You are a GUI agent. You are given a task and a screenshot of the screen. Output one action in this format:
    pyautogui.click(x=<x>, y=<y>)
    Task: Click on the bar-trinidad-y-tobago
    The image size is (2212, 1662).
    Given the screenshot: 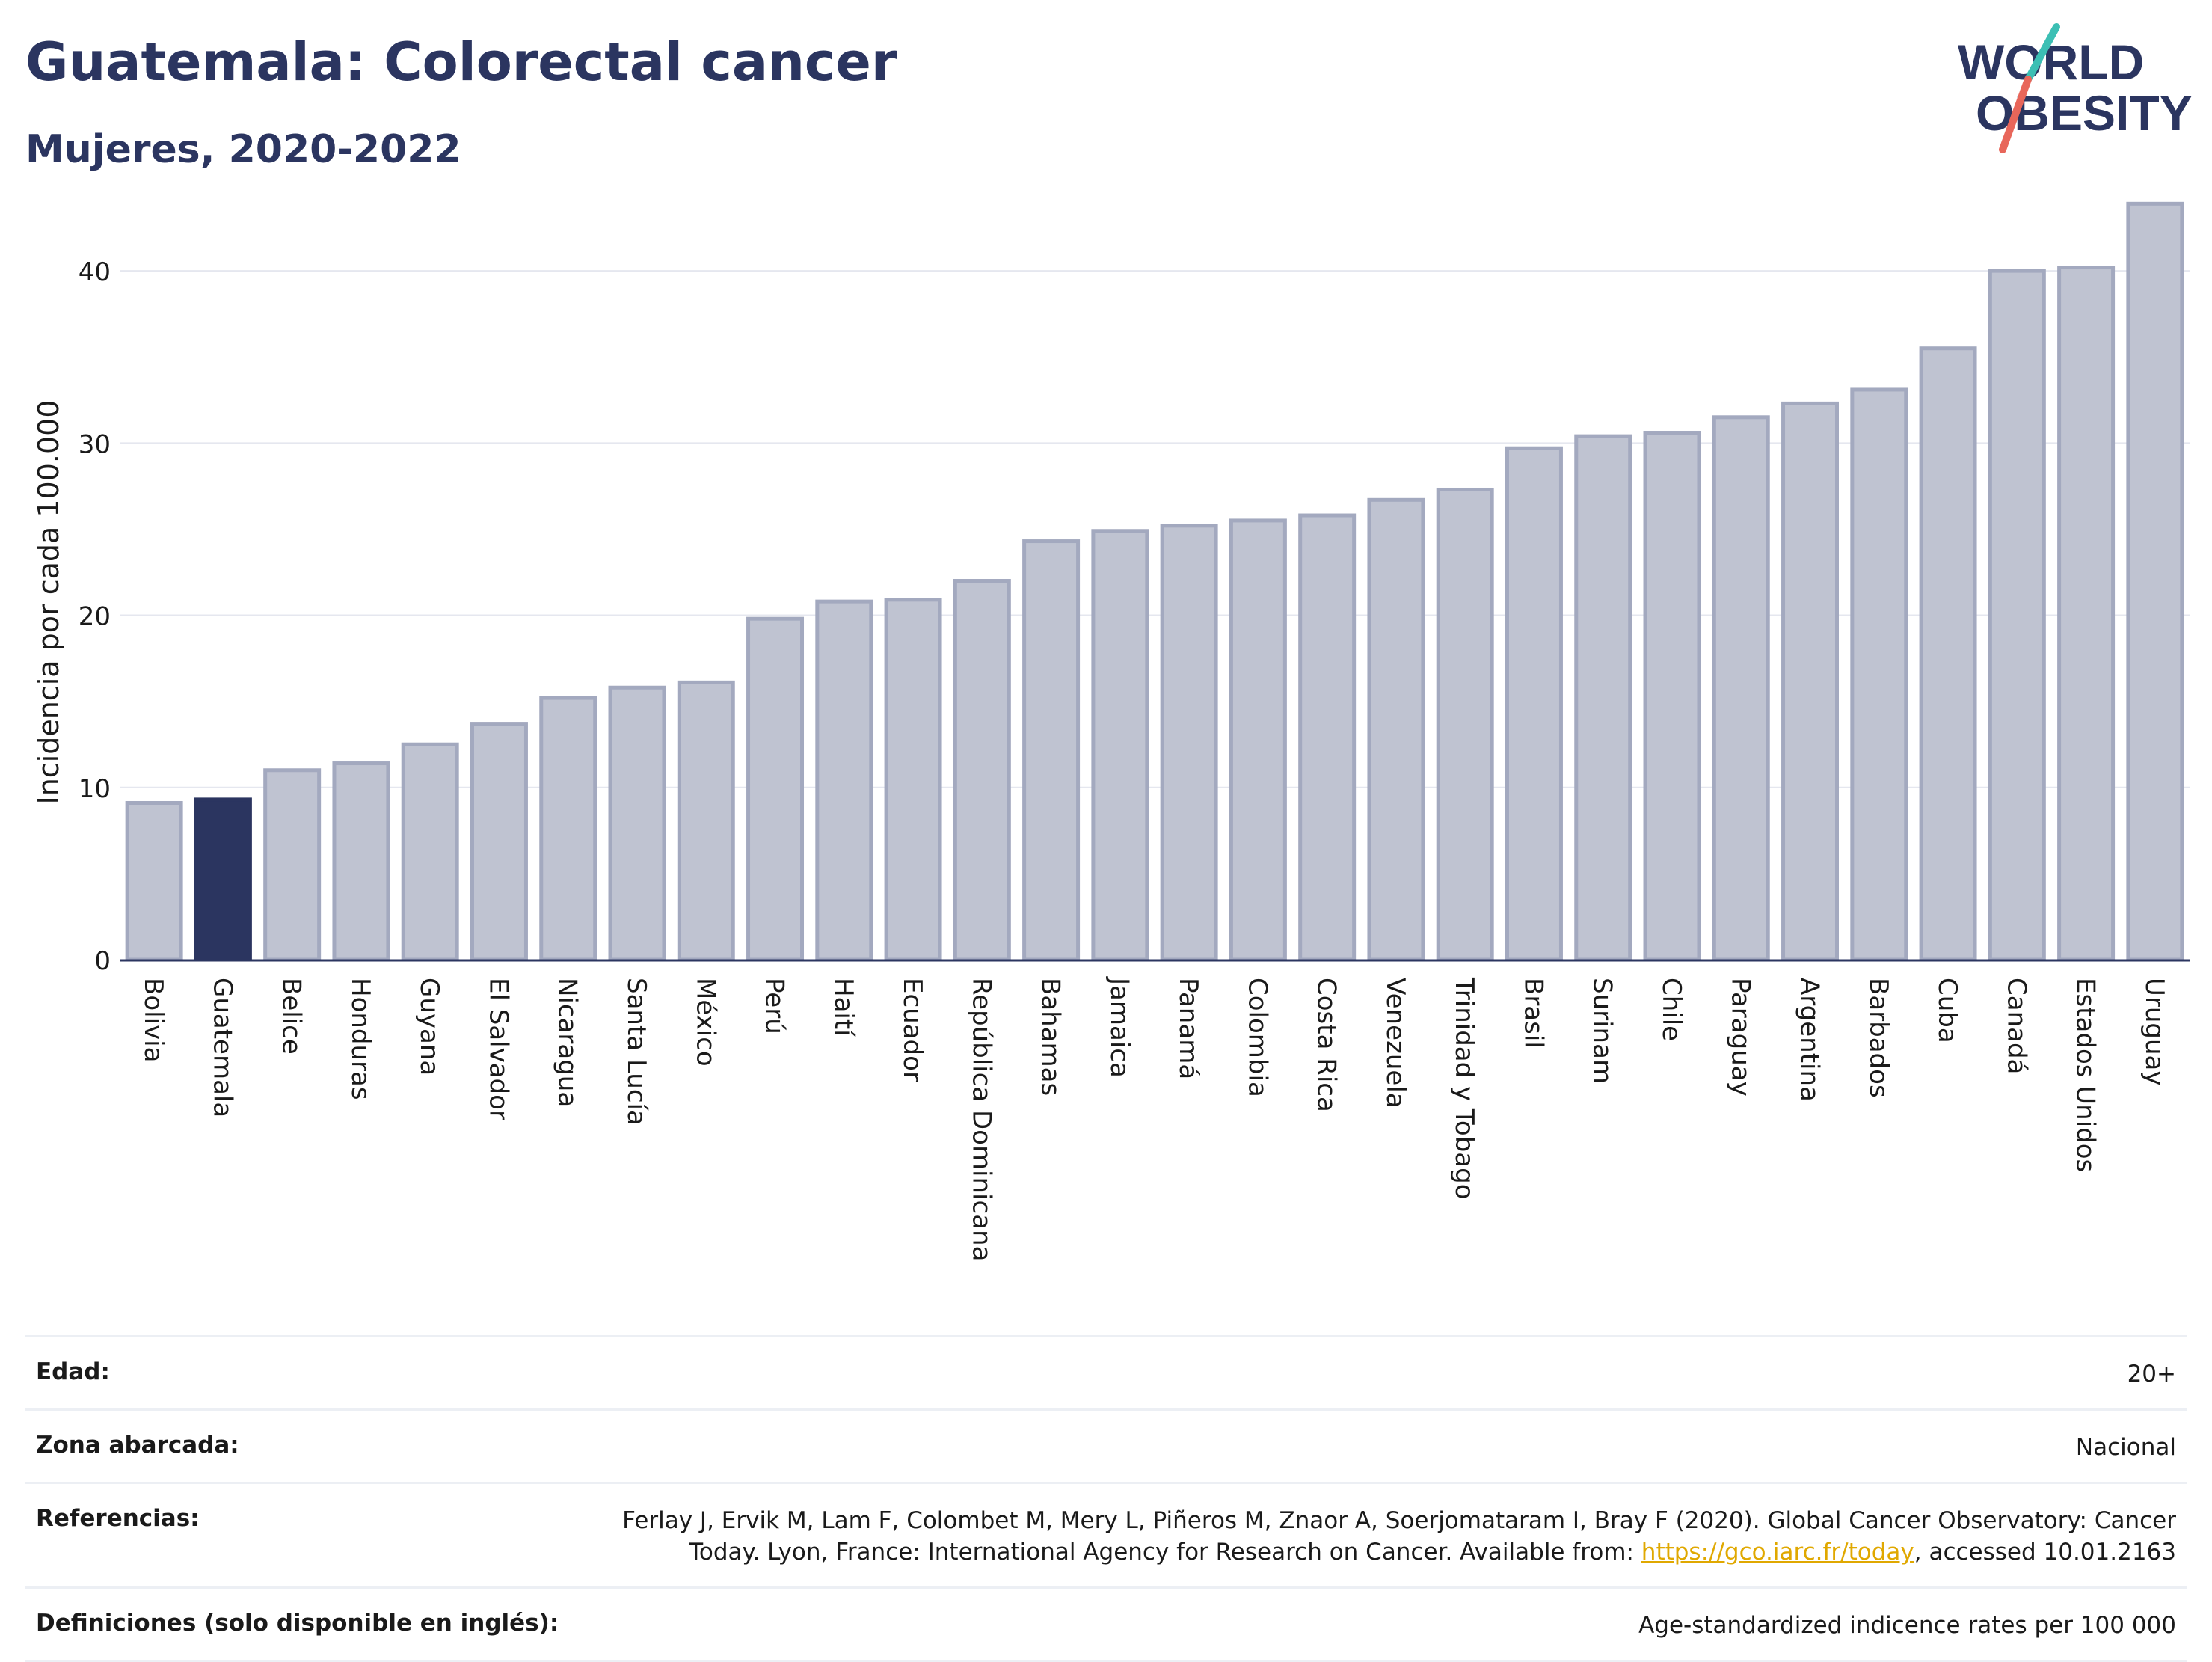 What is the action you would take?
    pyautogui.click(x=1465, y=724)
    